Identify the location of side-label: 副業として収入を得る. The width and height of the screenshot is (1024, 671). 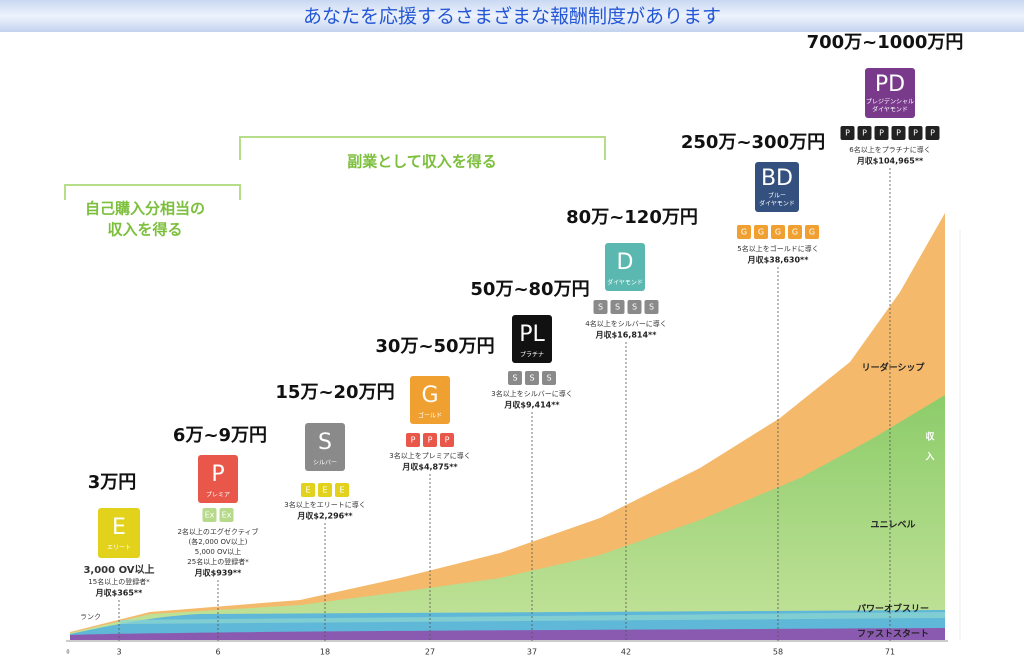
(422, 162).